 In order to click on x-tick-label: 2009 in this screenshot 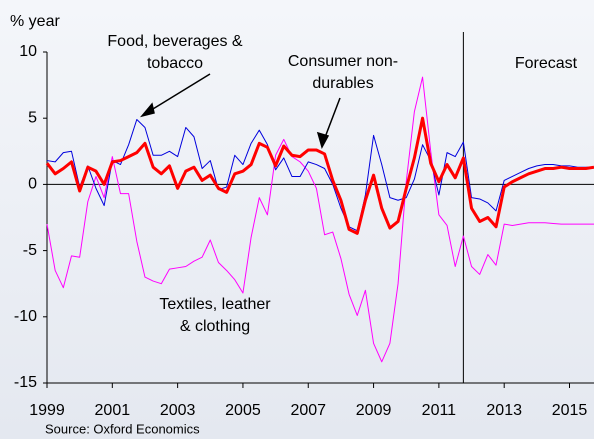, I will do `click(374, 410)`.